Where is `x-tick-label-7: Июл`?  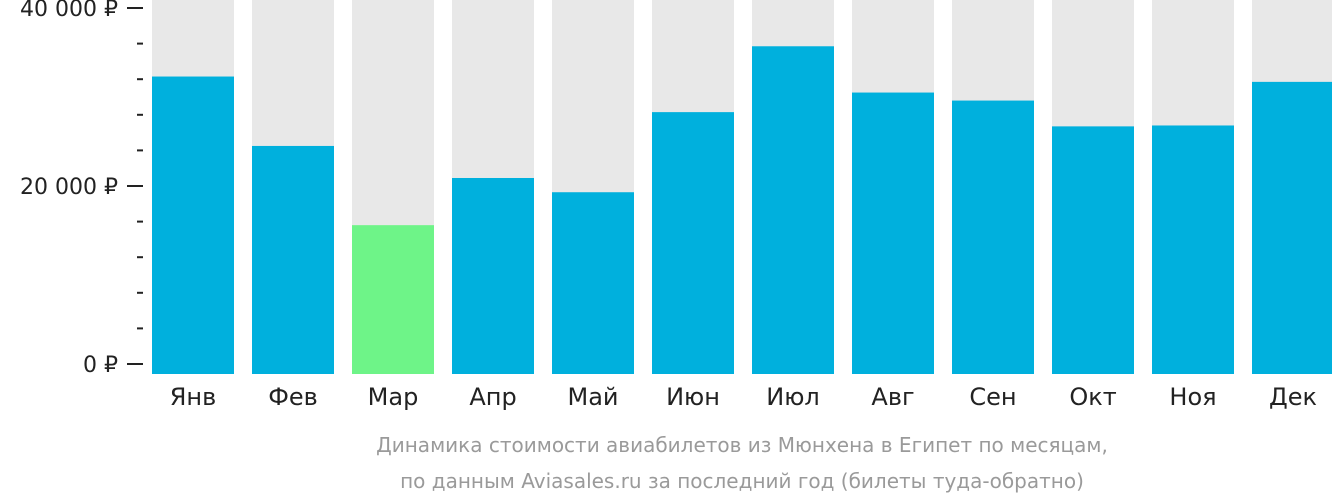 x-tick-label-7: Июл is located at coordinates (793, 397).